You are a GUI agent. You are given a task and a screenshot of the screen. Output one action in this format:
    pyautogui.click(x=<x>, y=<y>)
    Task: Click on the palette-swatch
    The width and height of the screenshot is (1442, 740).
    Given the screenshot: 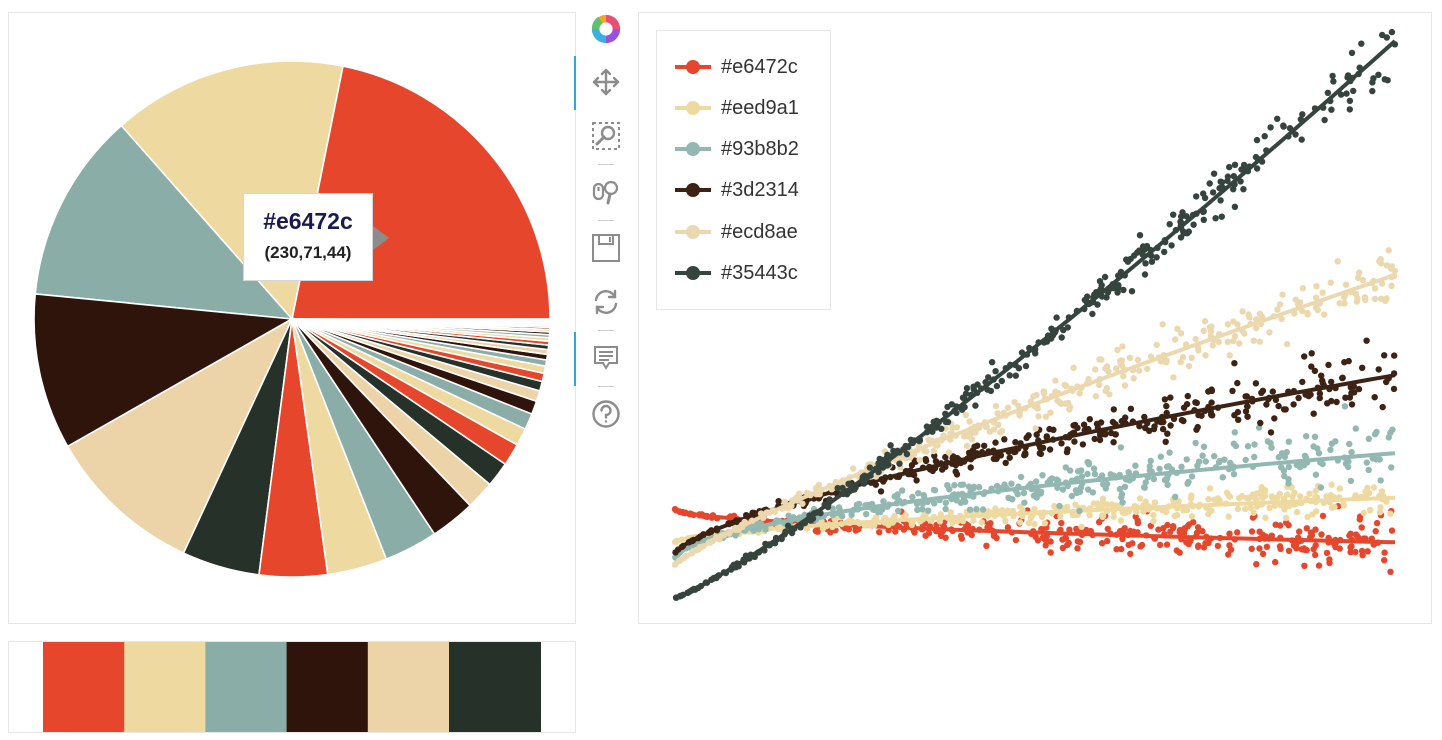 What is the action you would take?
    pyautogui.click(x=84, y=687)
    